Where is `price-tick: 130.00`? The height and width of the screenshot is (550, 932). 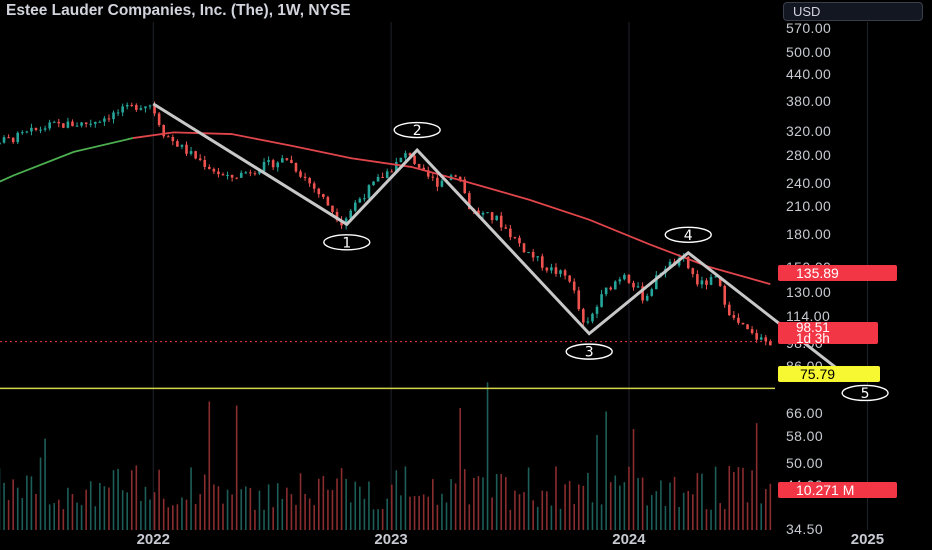
price-tick: 130.00 is located at coordinates (809, 292).